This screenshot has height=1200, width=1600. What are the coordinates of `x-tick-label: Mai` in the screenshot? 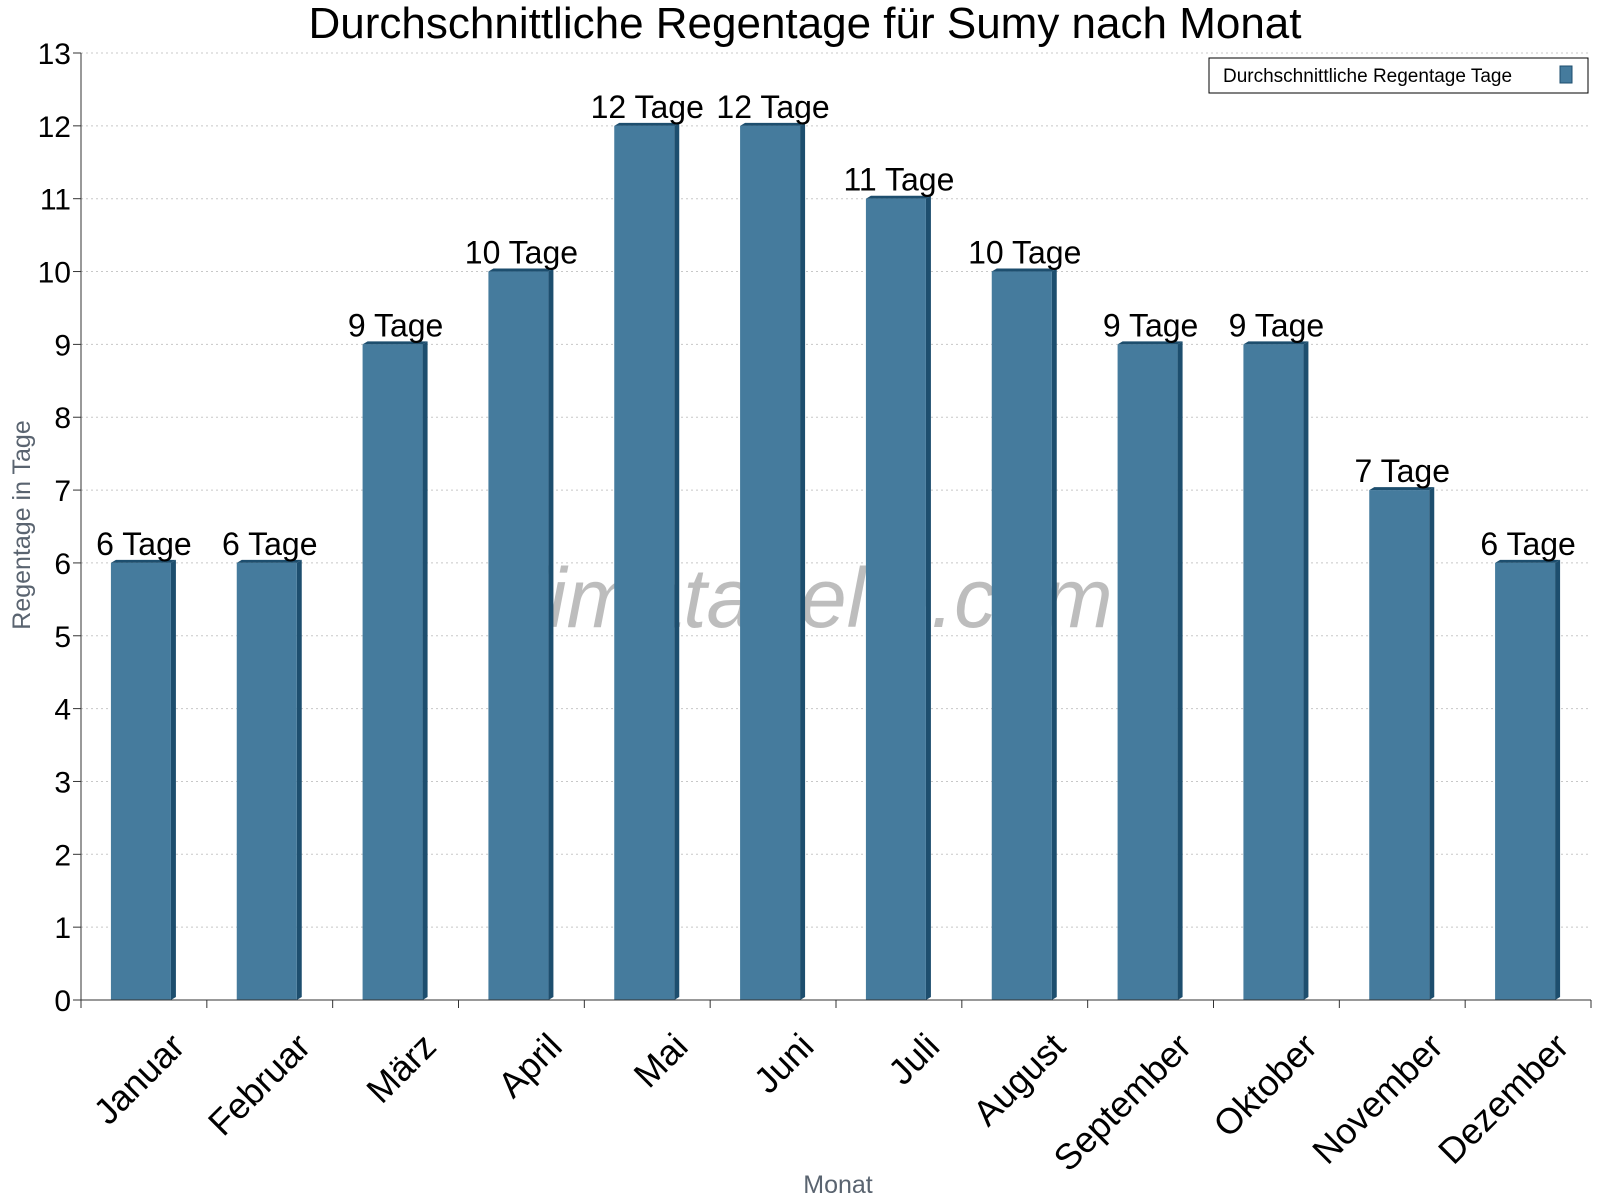 It's located at (661, 1060).